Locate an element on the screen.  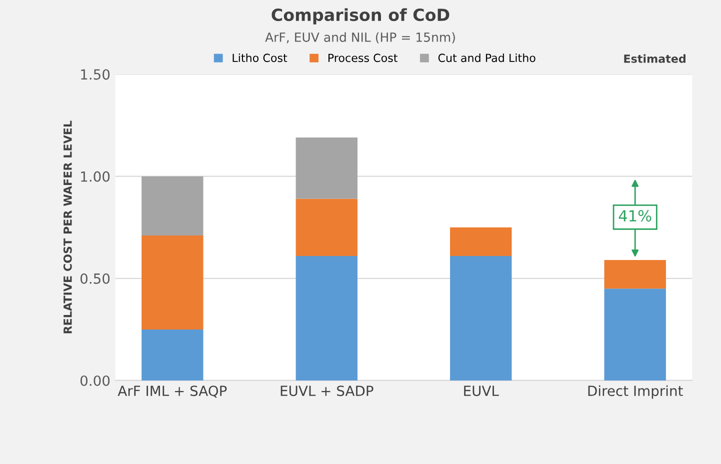
y-axis-title: RELATIVE COST PER WAFER LEVEL is located at coordinates (67, 227).